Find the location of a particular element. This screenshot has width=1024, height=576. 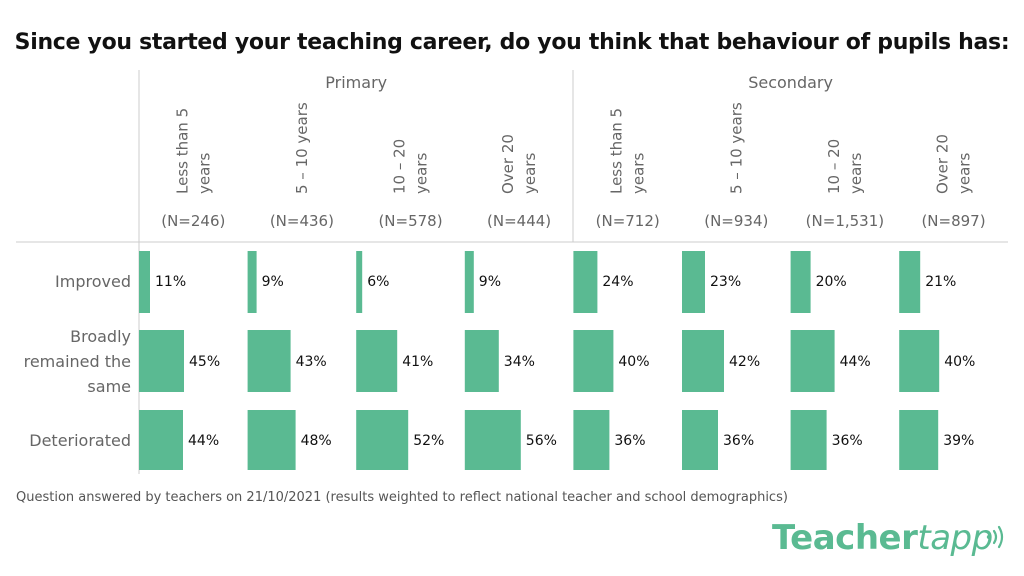

value-label: 39% is located at coordinates (958, 441).